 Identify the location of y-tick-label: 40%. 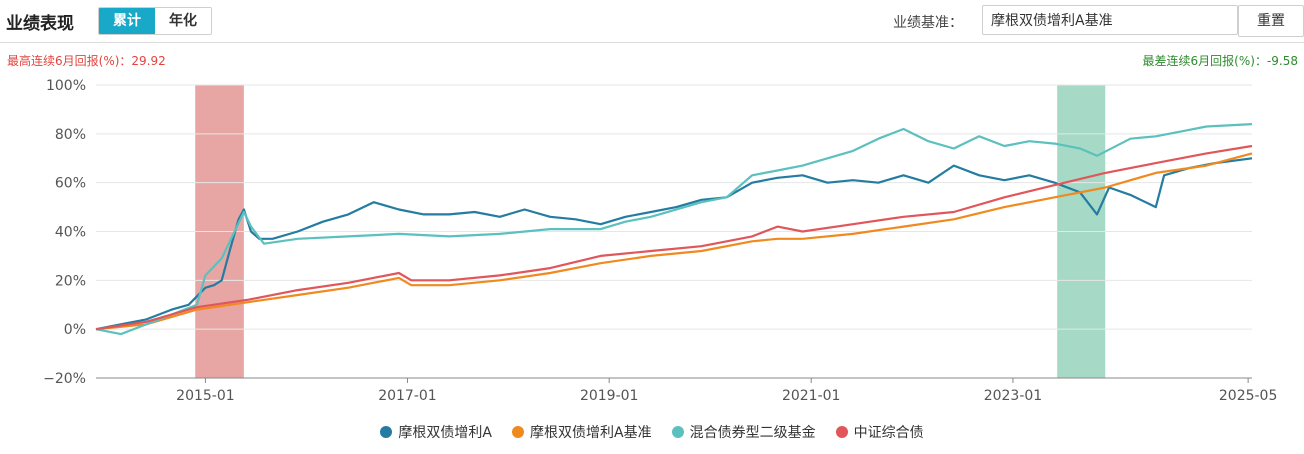
(70, 233).